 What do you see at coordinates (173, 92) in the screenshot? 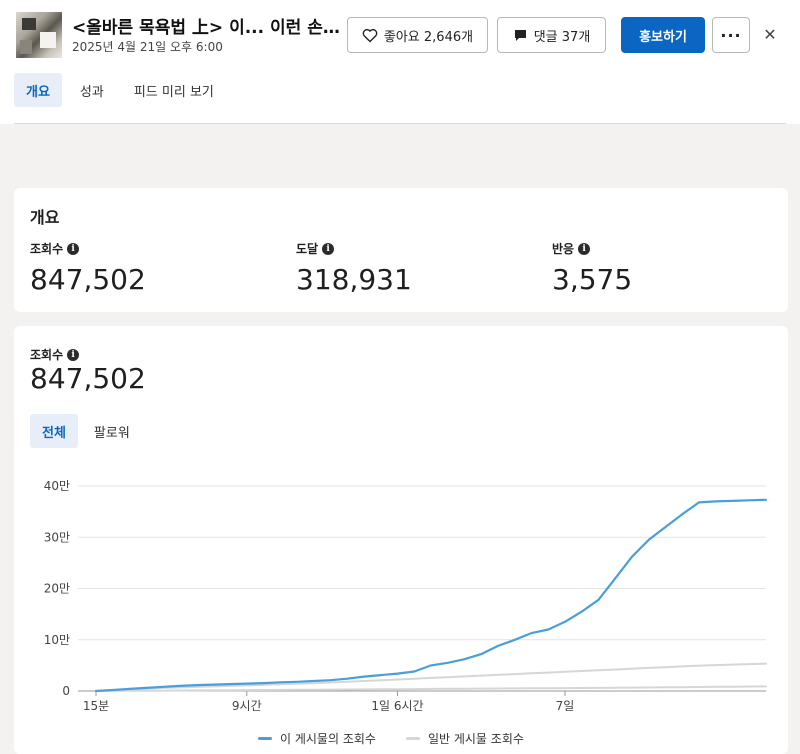
I see `tab-feed-preview: 피드 미리 보기` at bounding box center [173, 92].